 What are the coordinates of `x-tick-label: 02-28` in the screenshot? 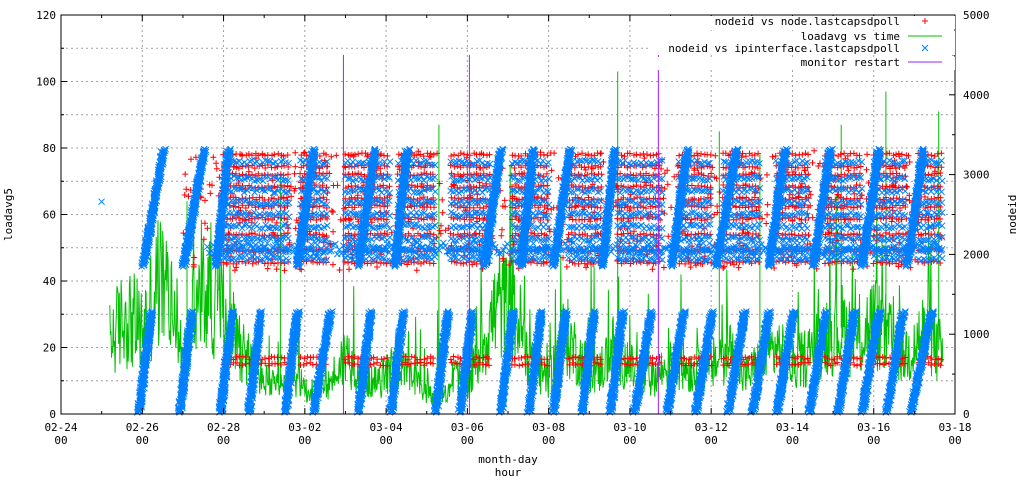 It's located at (223, 427).